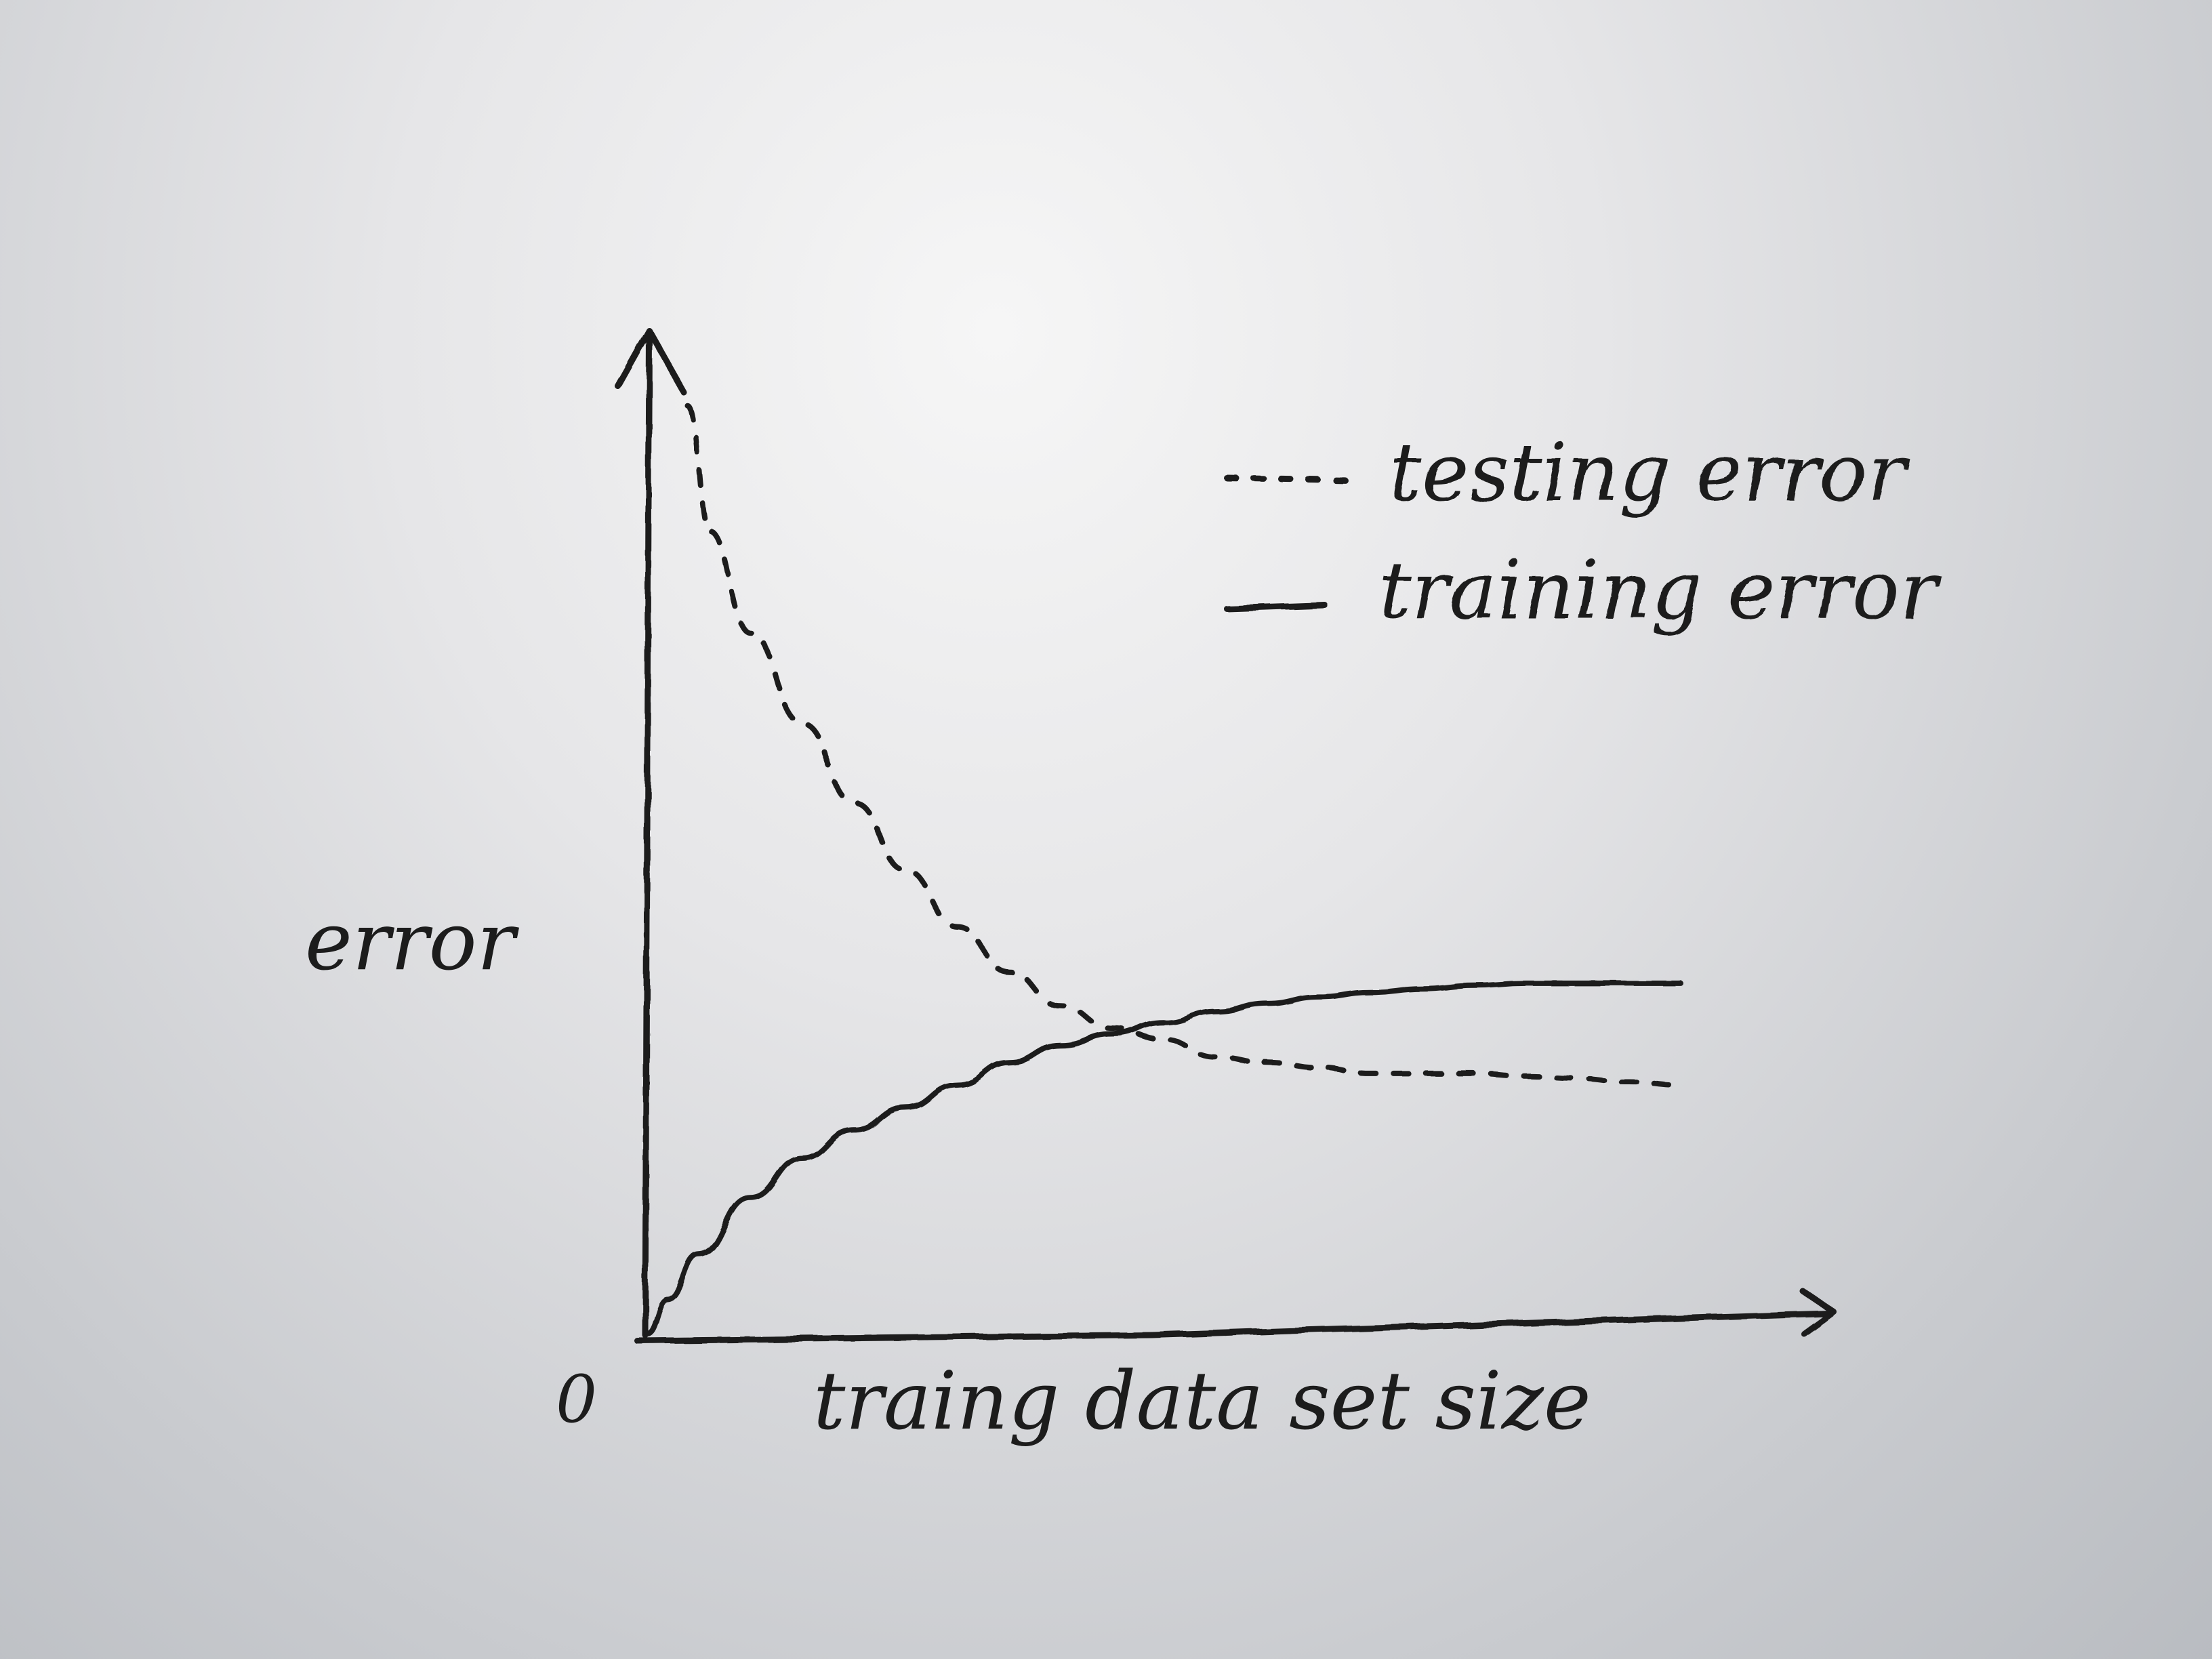 The width and height of the screenshot is (2212, 1659). What do you see at coordinates (1233, 1327) in the screenshot?
I see `x-axis-line` at bounding box center [1233, 1327].